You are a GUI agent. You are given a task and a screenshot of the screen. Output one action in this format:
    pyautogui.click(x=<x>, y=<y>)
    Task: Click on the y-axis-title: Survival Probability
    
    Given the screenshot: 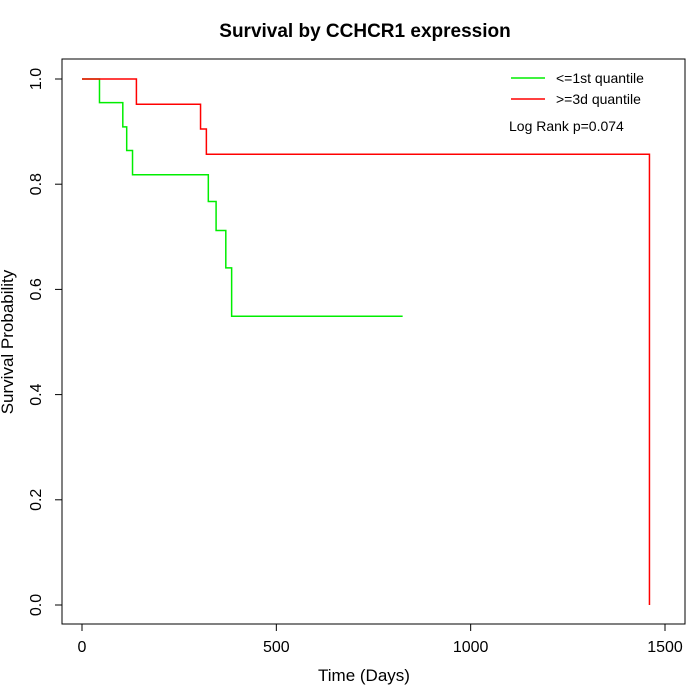 What is the action you would take?
    pyautogui.click(x=8, y=341)
    